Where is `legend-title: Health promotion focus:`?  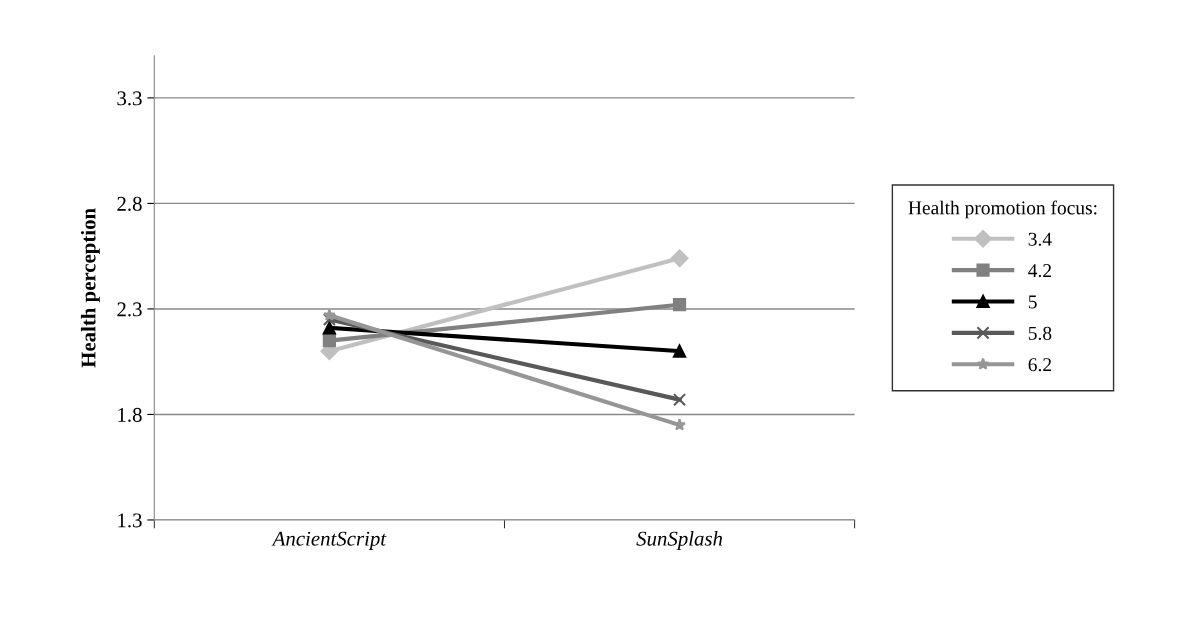
legend-title: Health promotion focus: is located at coordinates (1002, 209).